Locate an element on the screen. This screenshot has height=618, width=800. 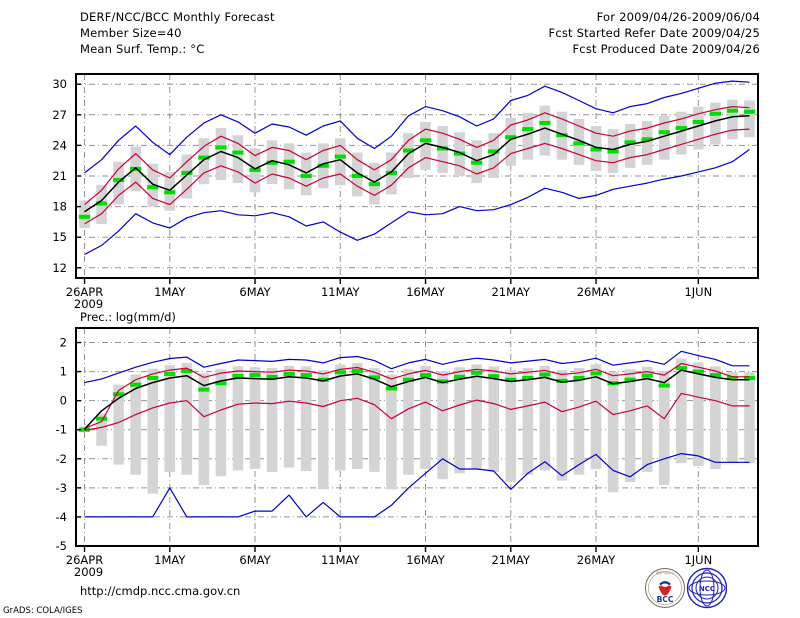
svg-text: BCC is located at coordinates (665, 599).